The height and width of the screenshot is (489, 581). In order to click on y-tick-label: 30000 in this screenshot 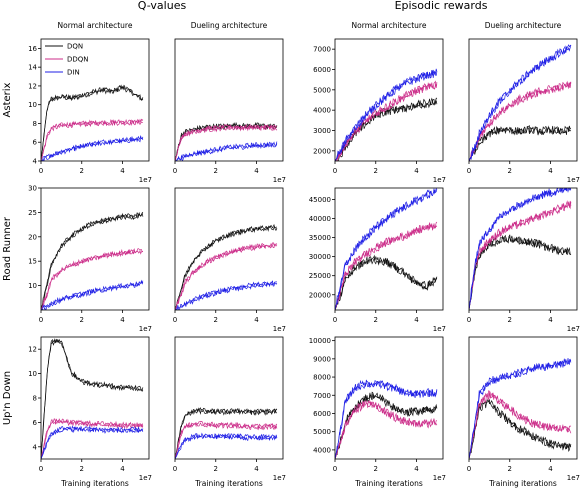, I will do `click(320, 257)`.